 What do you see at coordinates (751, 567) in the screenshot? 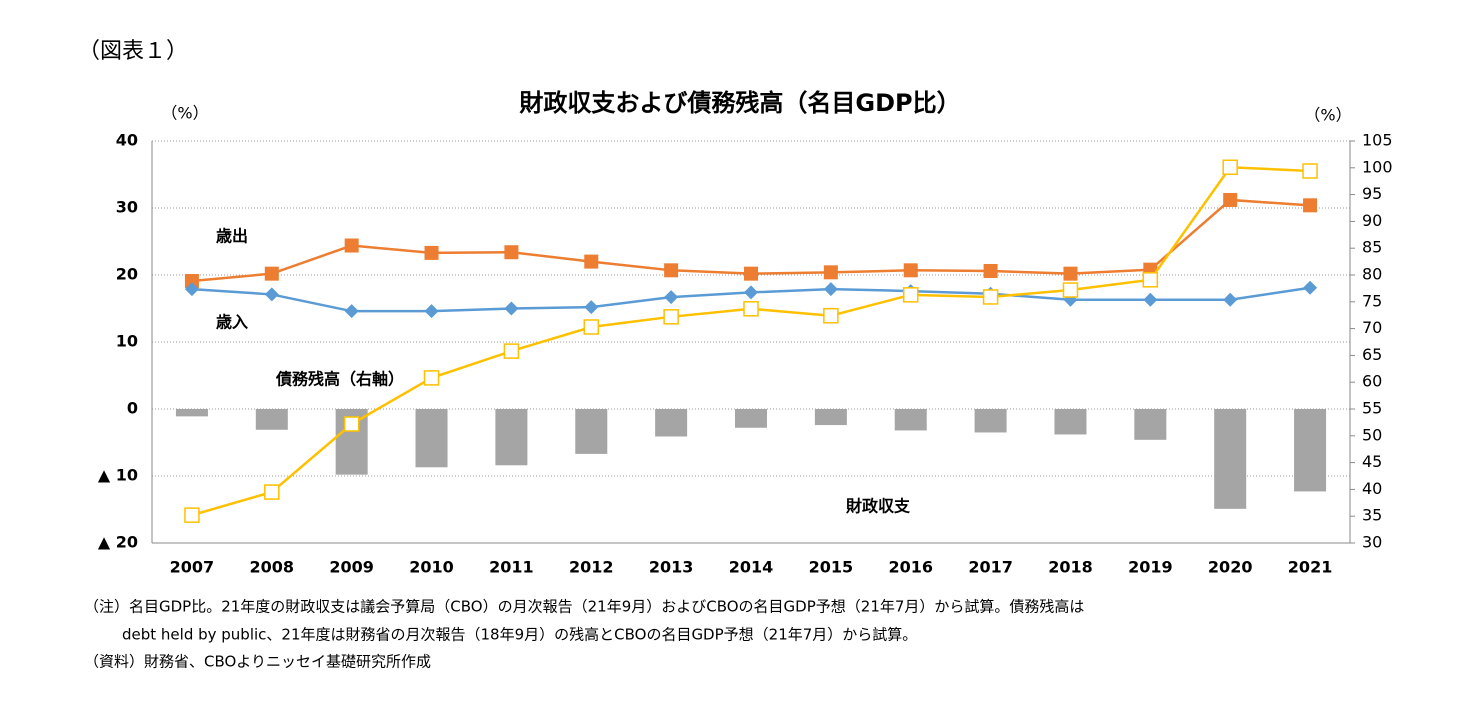
I see `x-tick-label: 2014` at bounding box center [751, 567].